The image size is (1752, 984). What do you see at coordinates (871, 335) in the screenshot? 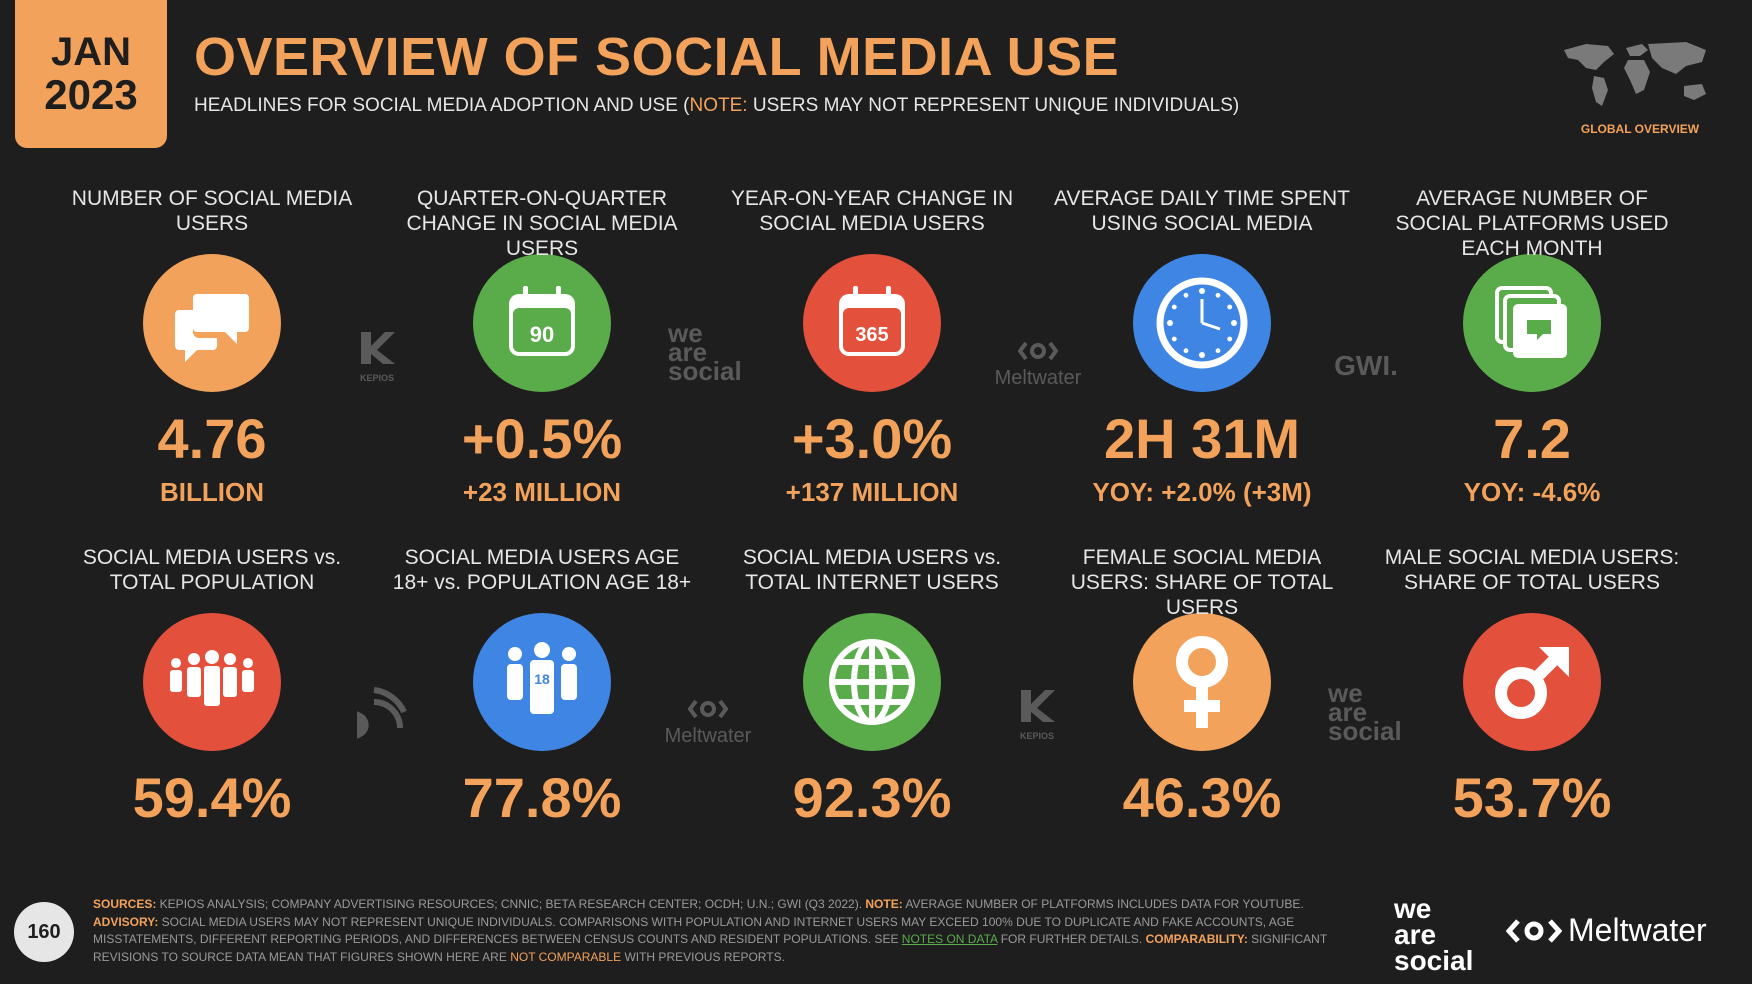
I see `svg-text: 365` at bounding box center [871, 335].